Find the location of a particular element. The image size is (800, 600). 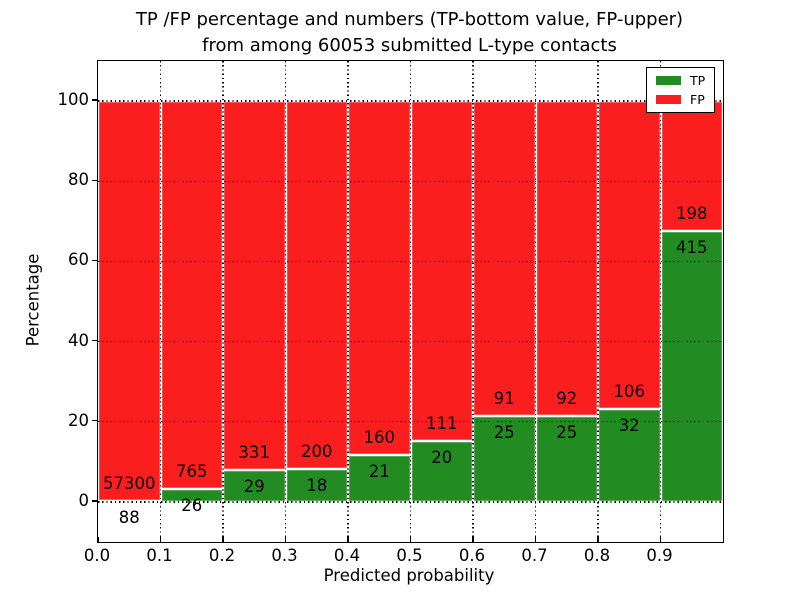

x-tick-label: 0.0 is located at coordinates (97, 555).